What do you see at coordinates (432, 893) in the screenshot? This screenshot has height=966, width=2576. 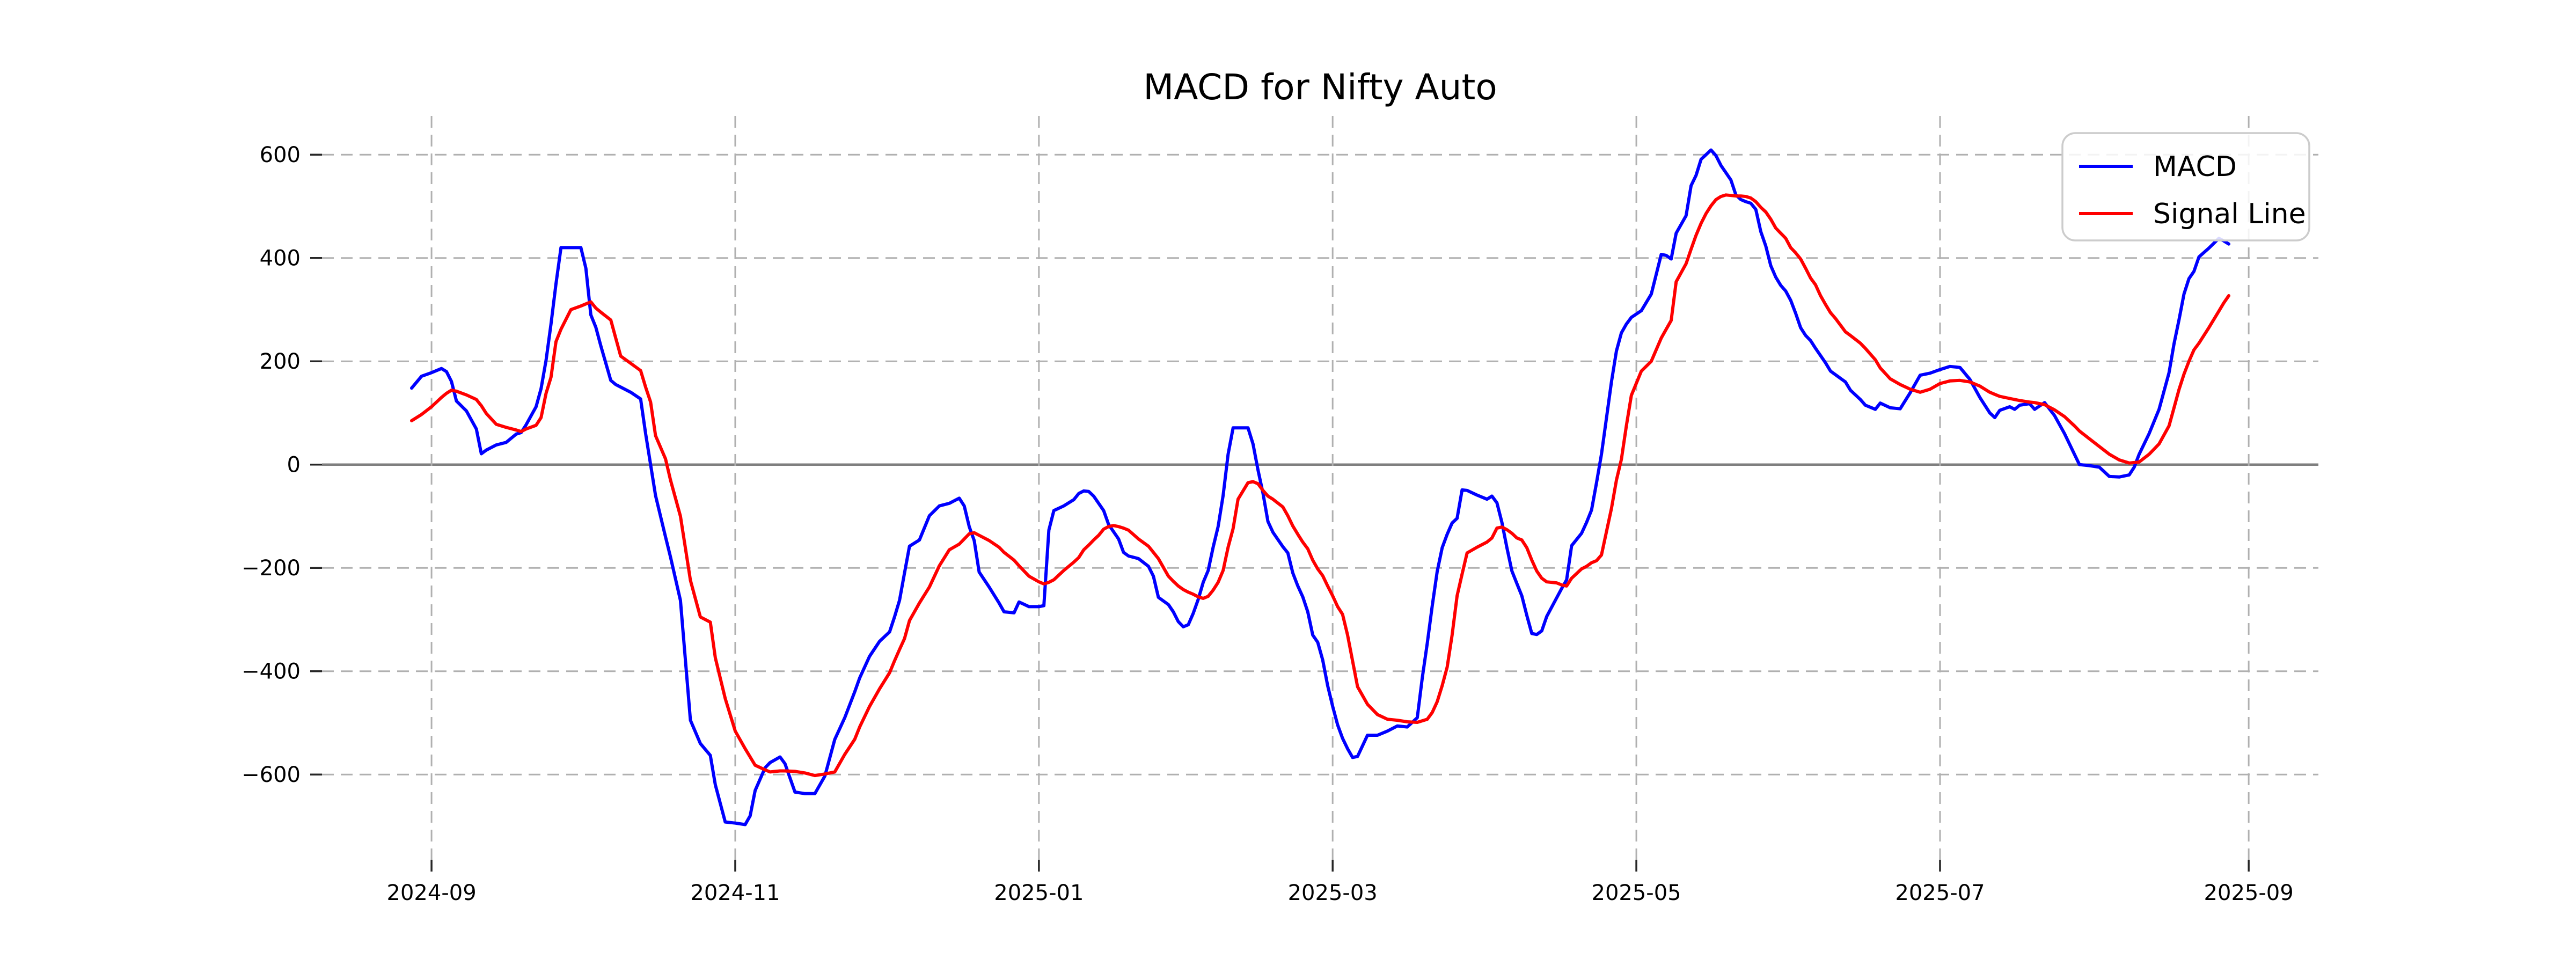 I see `x-tick-label: 2024-09` at bounding box center [432, 893].